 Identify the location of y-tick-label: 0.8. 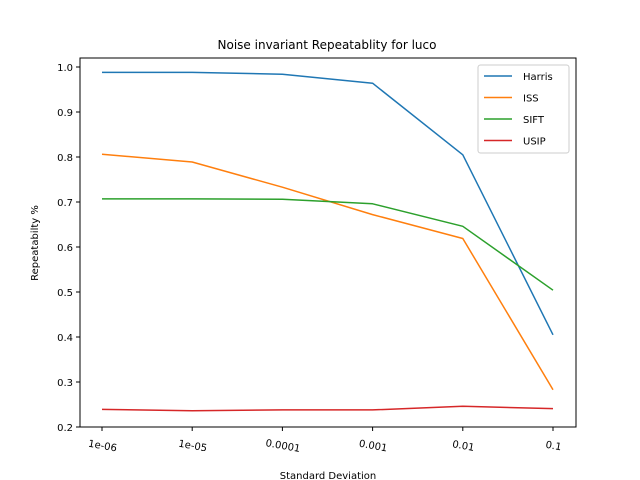
(65, 158).